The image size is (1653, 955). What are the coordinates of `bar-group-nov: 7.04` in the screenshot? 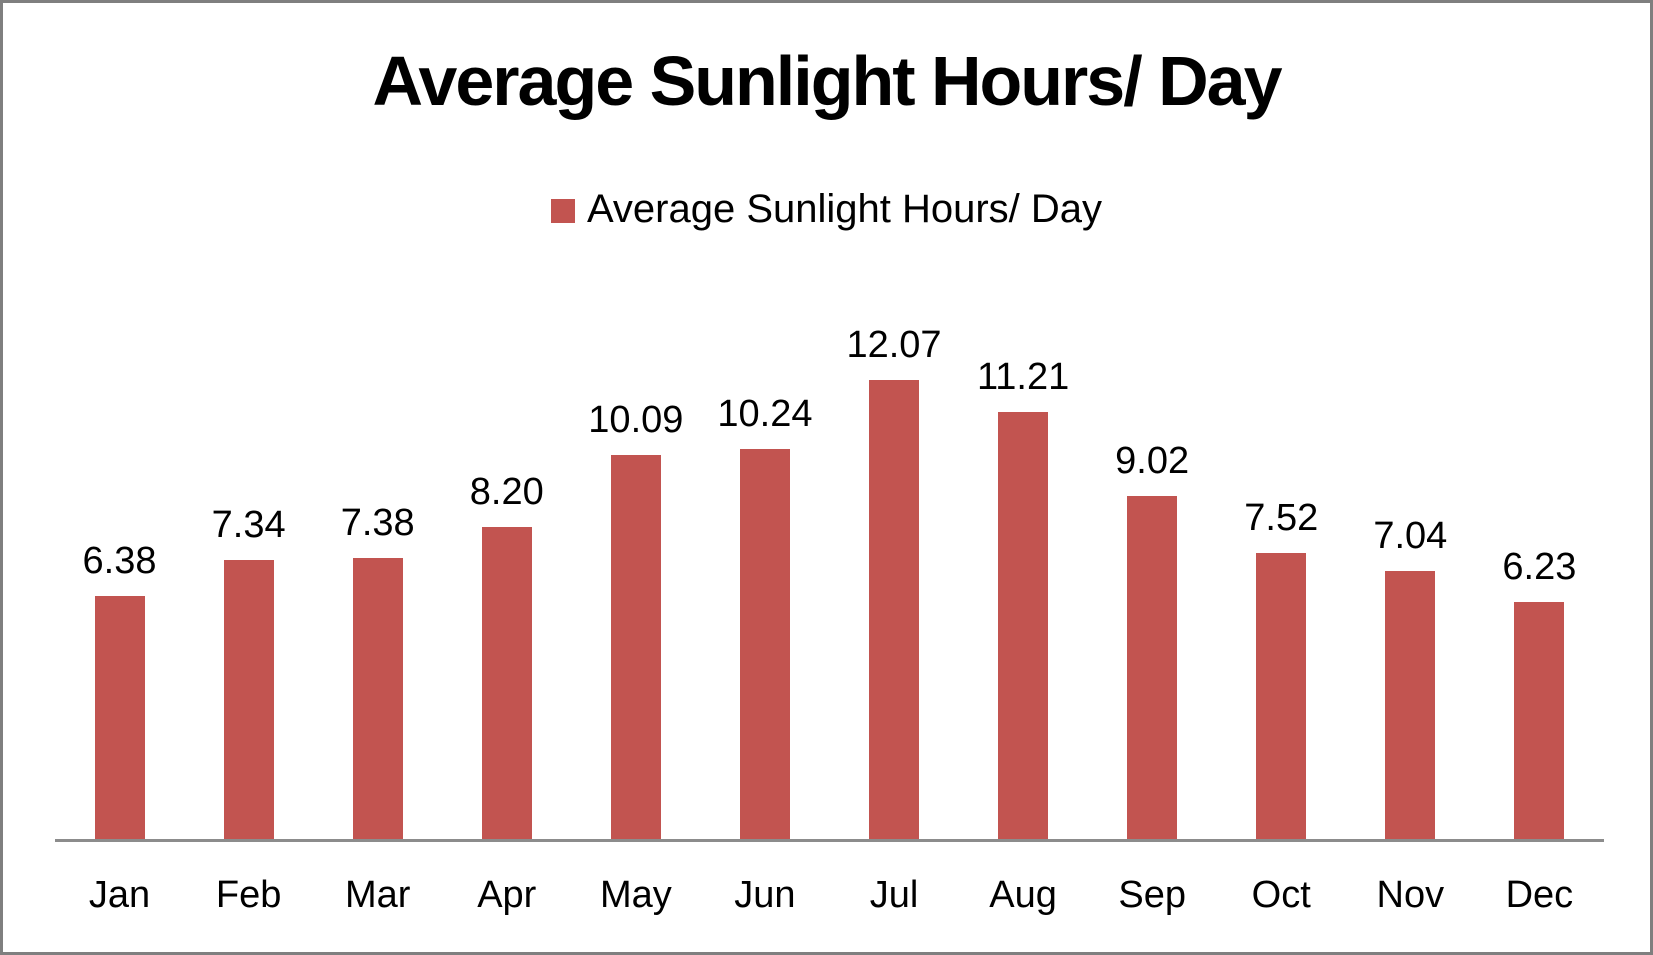 It's located at (1410, 566).